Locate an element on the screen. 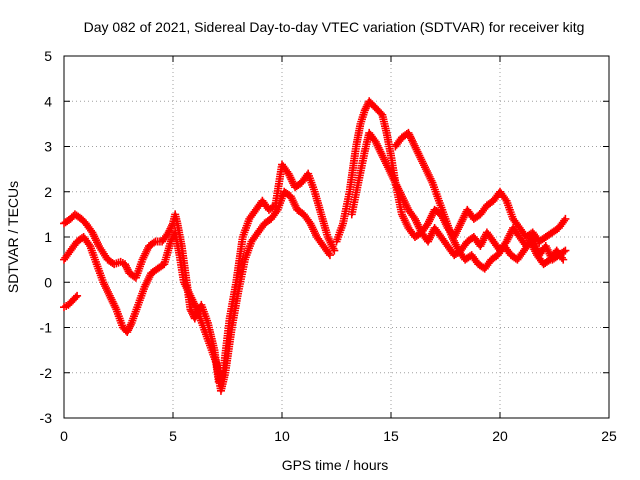  x-tick-label: 15 is located at coordinates (391, 436).